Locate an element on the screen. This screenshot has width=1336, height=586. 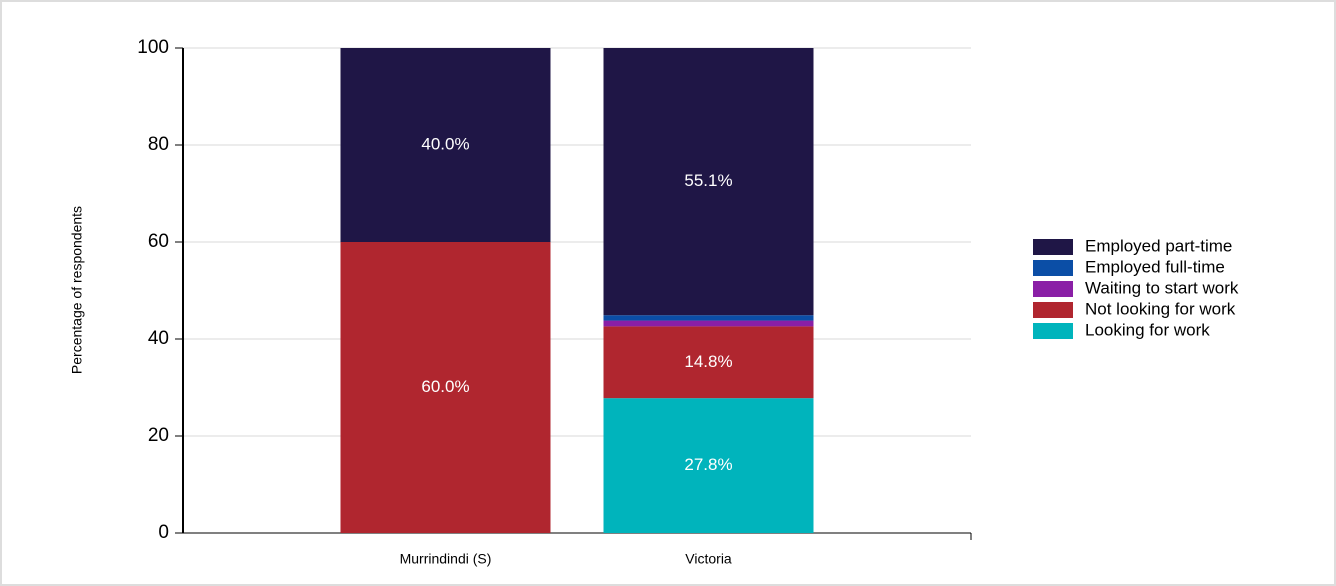
legend-label: Not looking for work is located at coordinates (1160, 308).